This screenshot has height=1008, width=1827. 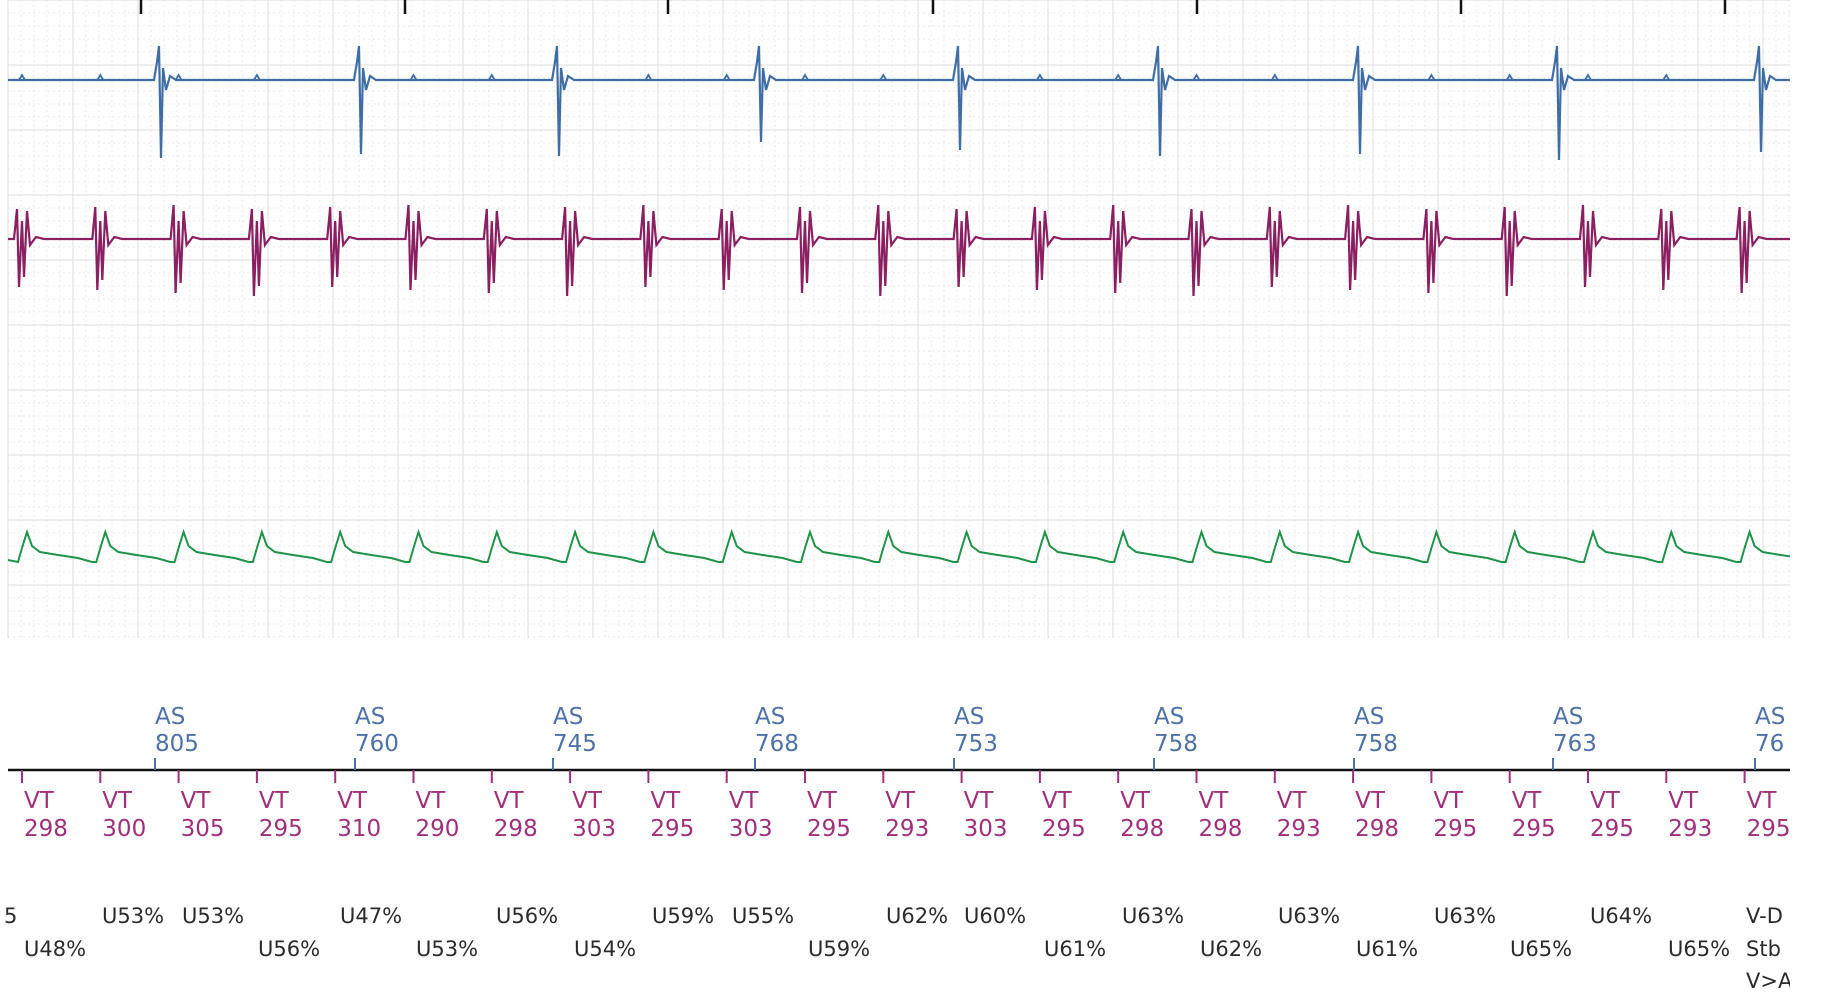 I want to click on atrial-marker-interval: 76, so click(x=1769, y=744).